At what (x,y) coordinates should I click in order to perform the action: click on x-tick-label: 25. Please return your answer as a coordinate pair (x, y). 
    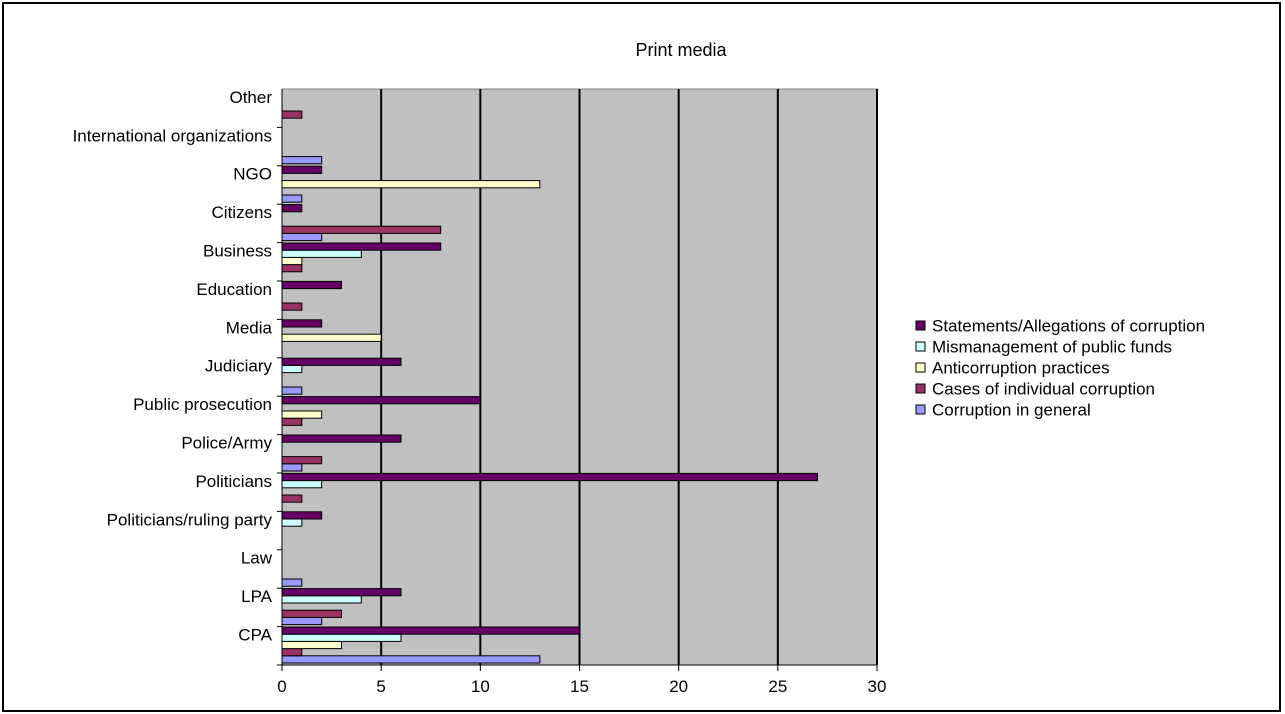
    Looking at the image, I should click on (777, 686).